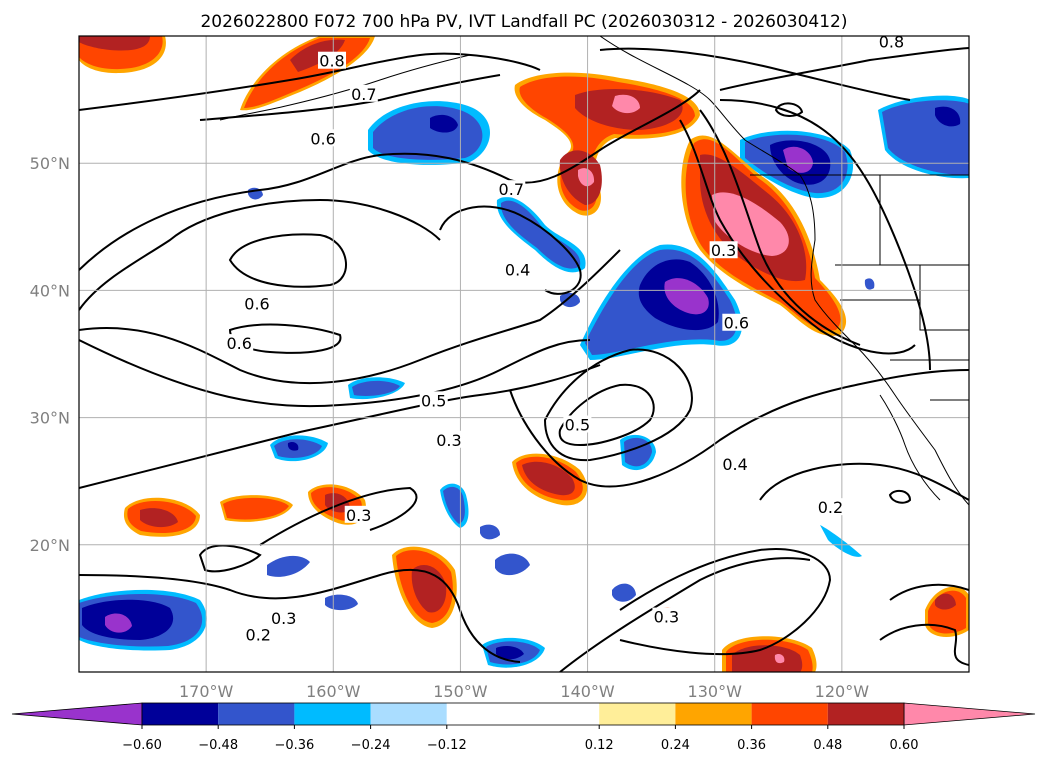  I want to click on pos-anomaly-se-inner, so click(945, 601).